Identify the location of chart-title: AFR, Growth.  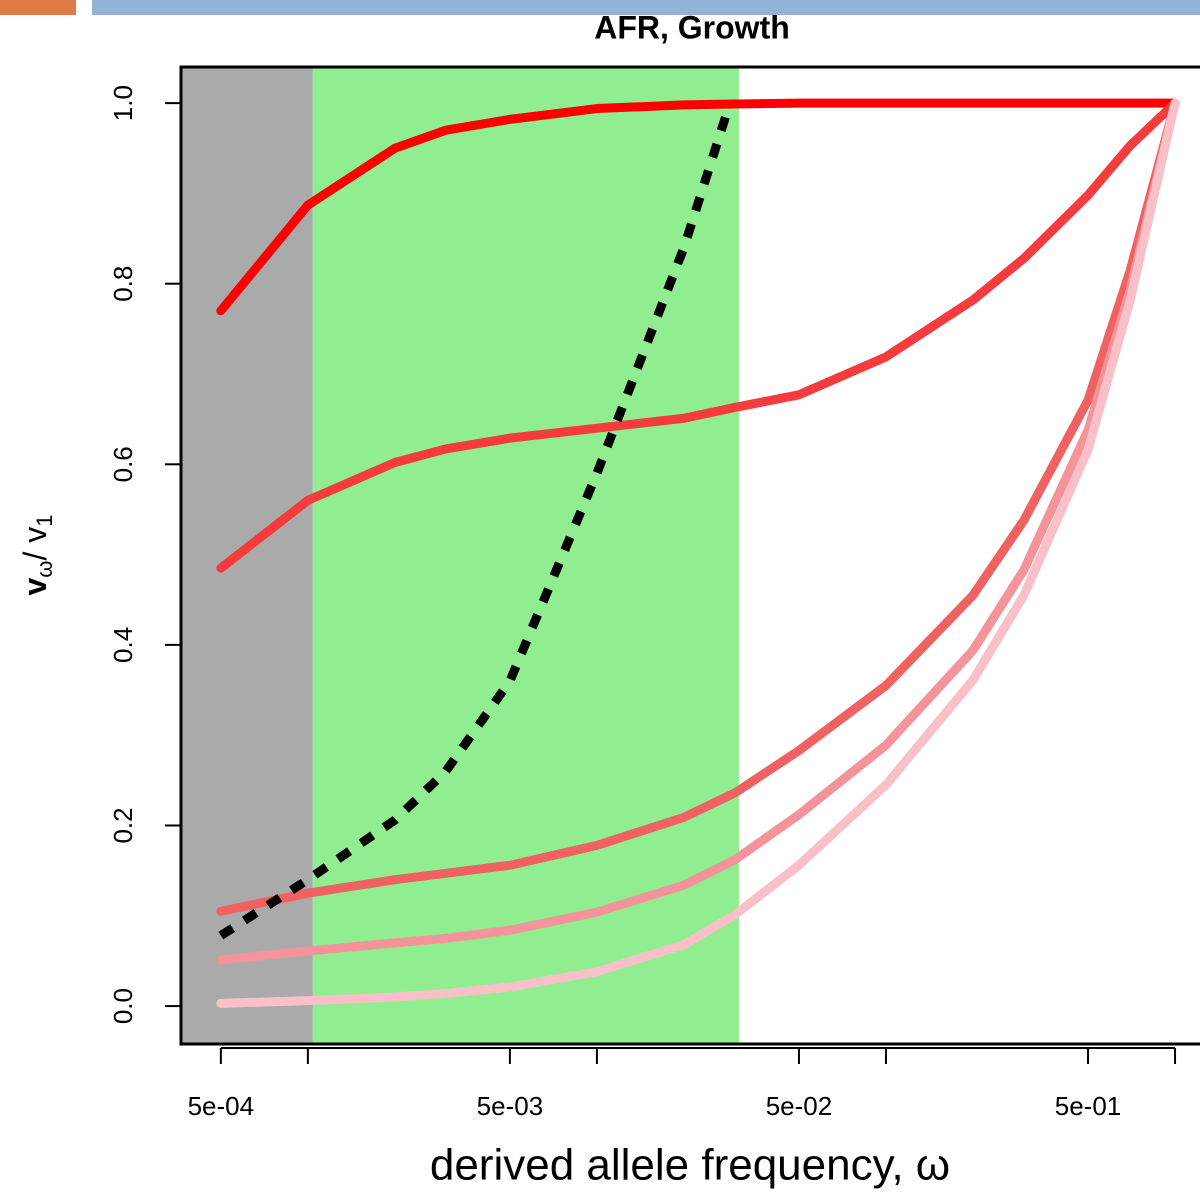
(692, 27).